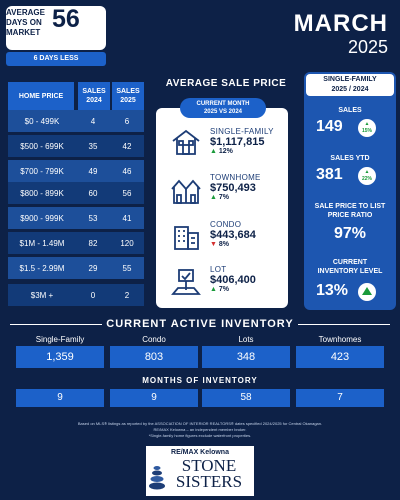 The width and height of the screenshot is (400, 500). What do you see at coordinates (186, 142) in the screenshot?
I see `house-icon` at bounding box center [186, 142].